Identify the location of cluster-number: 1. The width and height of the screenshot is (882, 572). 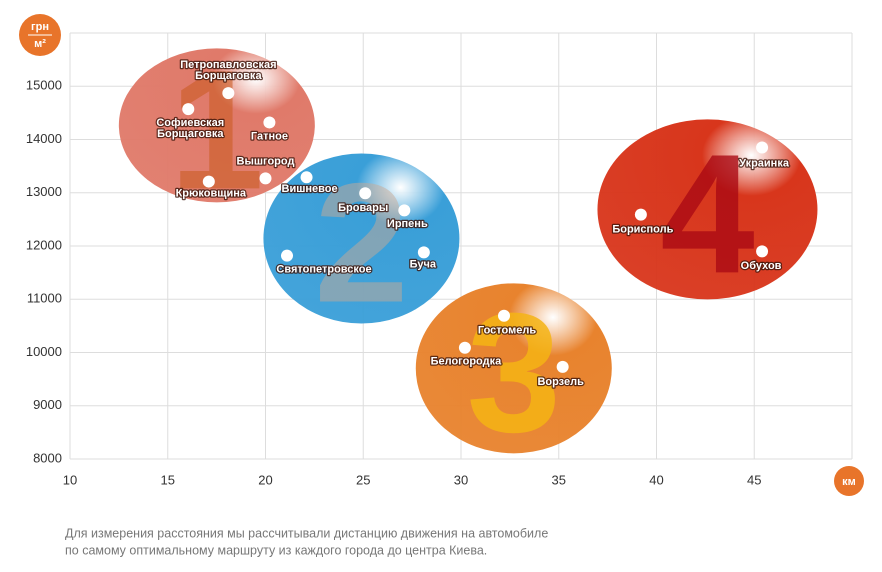
(217, 130).